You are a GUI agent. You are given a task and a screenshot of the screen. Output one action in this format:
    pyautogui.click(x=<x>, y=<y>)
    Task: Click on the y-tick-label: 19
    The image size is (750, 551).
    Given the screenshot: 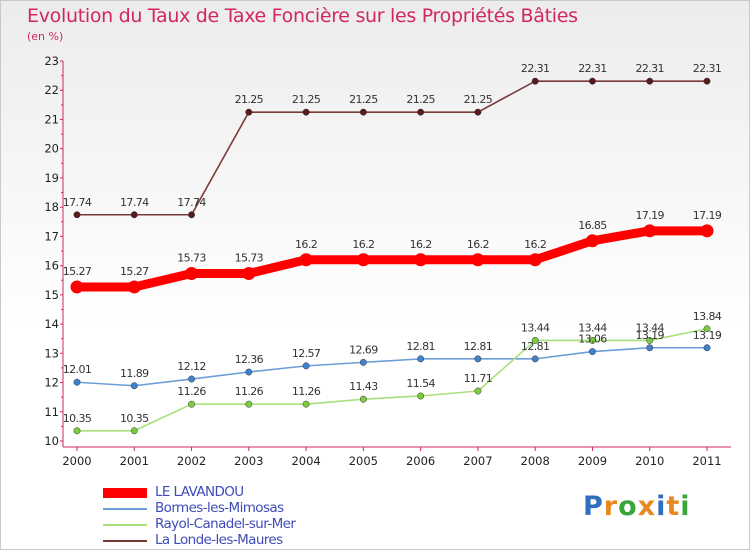 What is the action you would take?
    pyautogui.click(x=51, y=178)
    